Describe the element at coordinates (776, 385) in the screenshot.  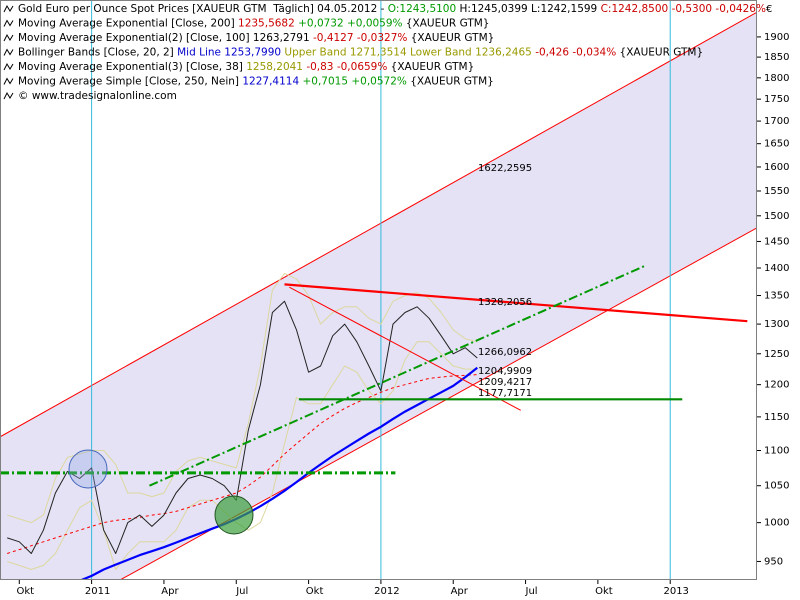
I see `y-tick-label: 1200` at that location.